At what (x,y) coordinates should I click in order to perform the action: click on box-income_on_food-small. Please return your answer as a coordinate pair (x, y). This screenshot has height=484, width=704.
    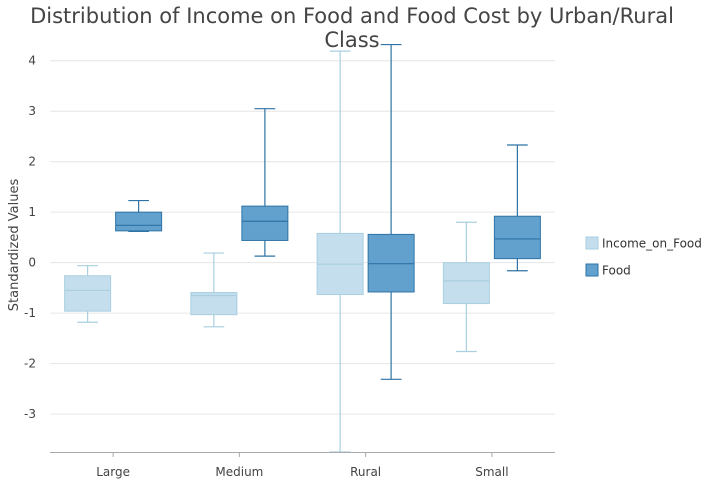
    Looking at the image, I should click on (466, 287).